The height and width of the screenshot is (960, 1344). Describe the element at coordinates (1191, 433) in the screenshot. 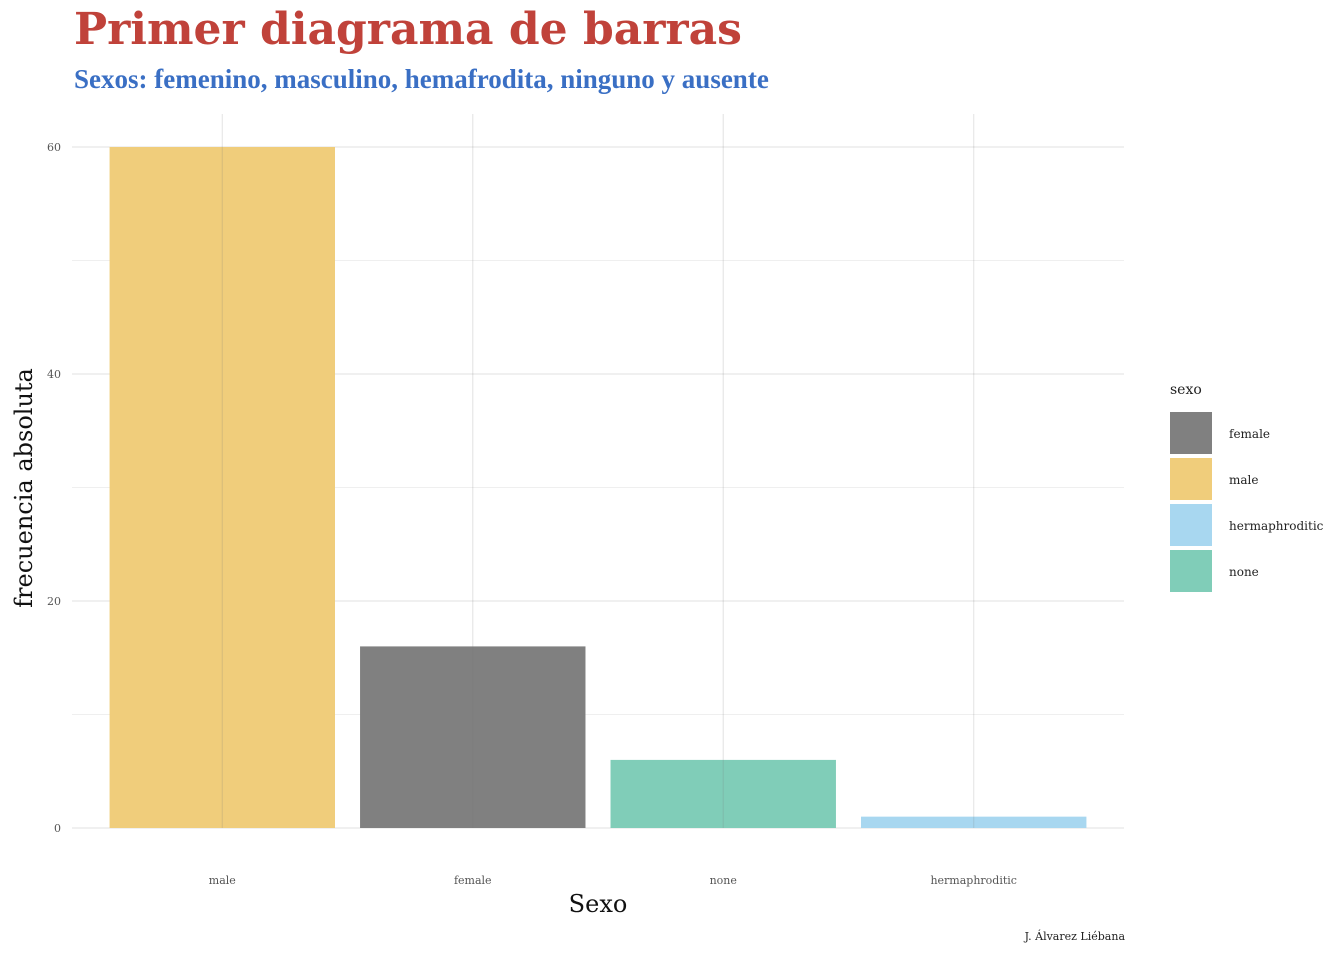

I see `legend-swatch-female` at that location.